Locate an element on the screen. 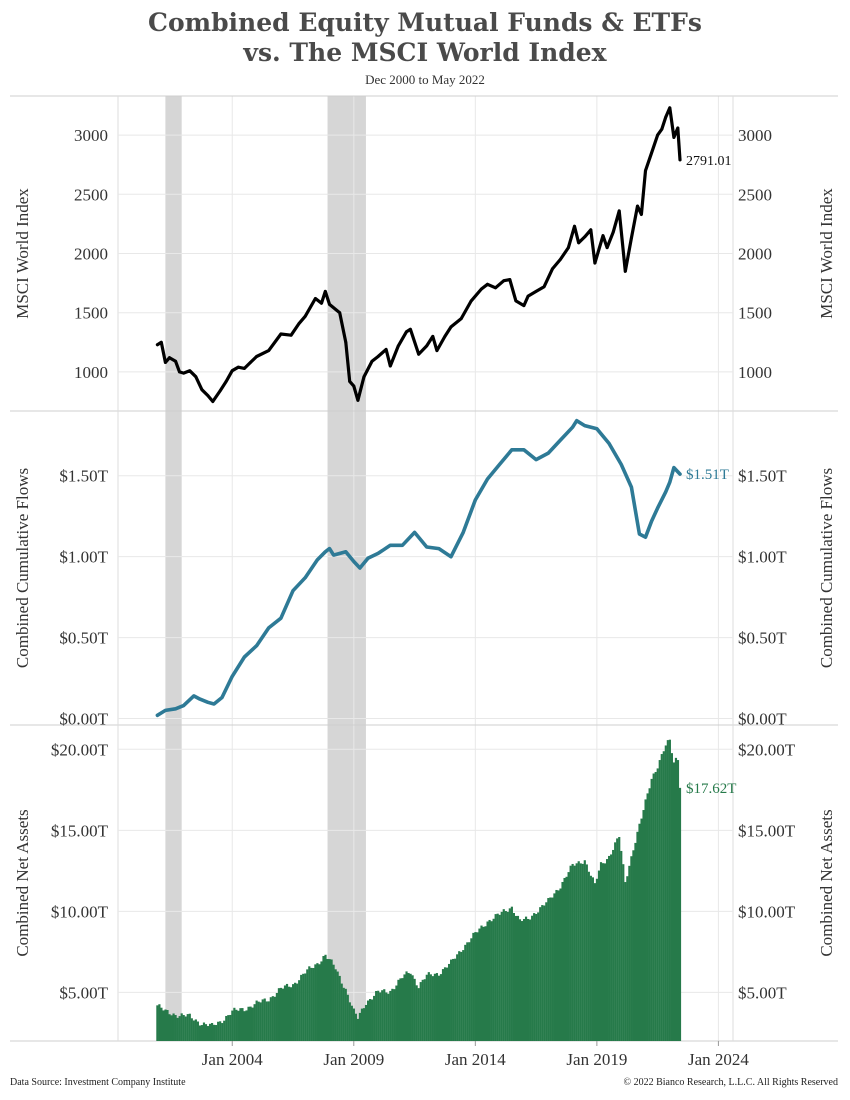 This screenshot has height=1100, width=850. y-tick-label-right: 3000 is located at coordinates (755, 135).